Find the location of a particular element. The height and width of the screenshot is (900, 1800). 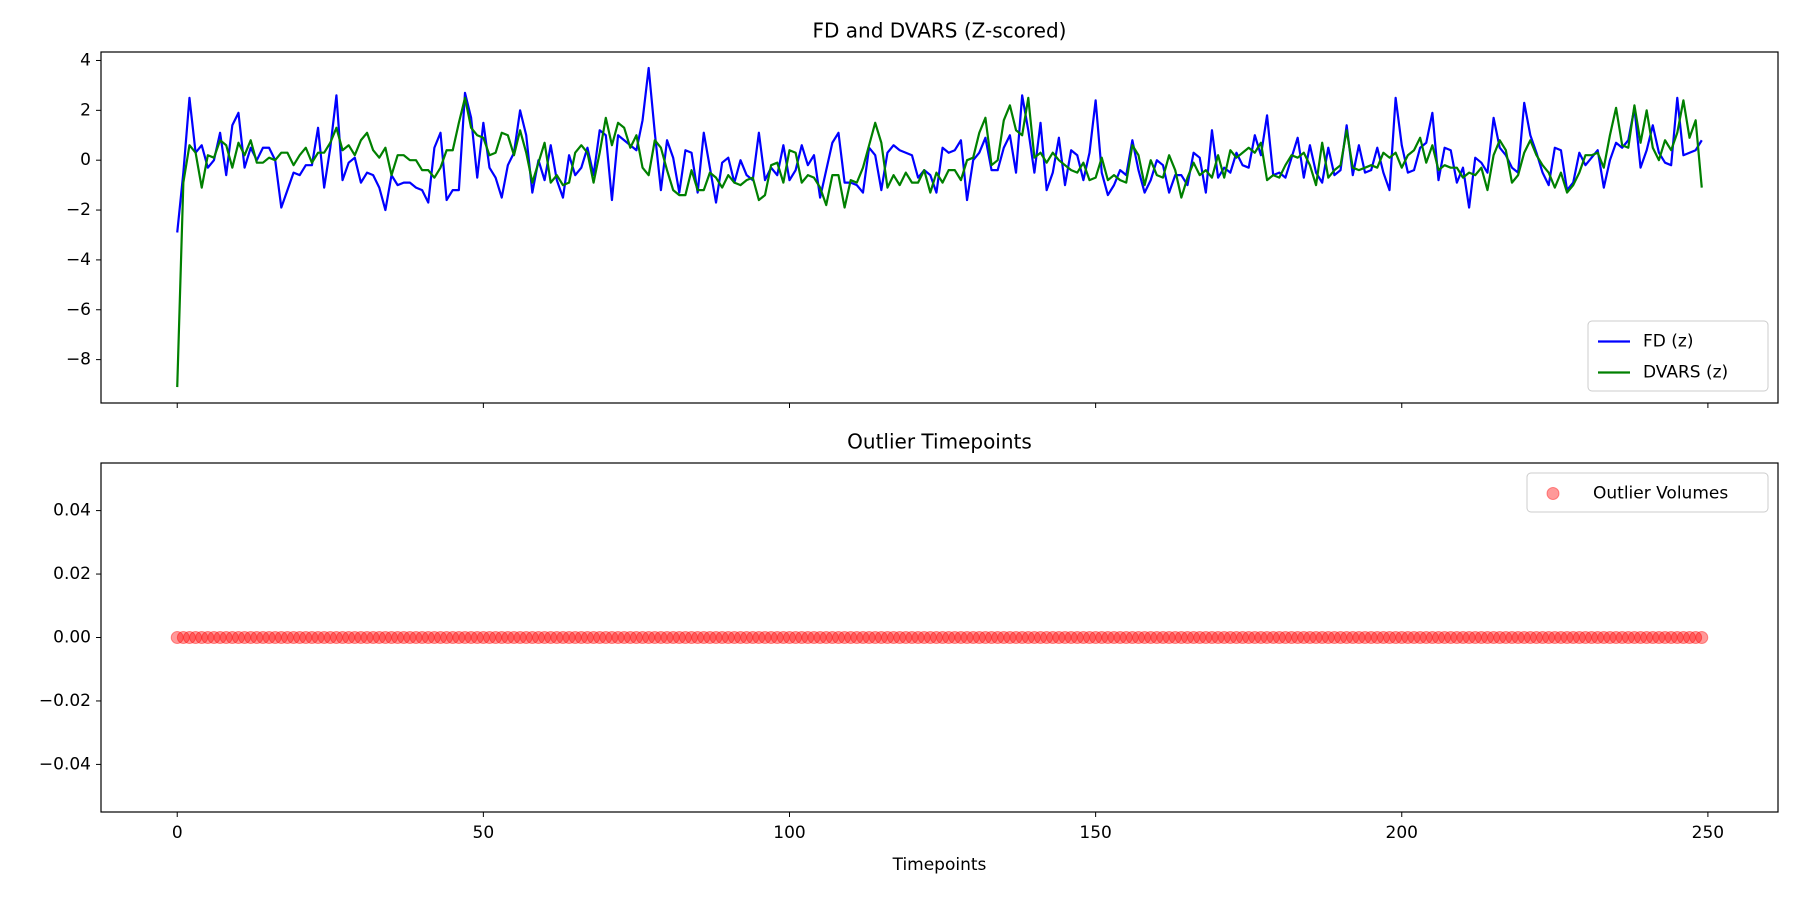

y-tick-label: 0.02 is located at coordinates (72, 574).